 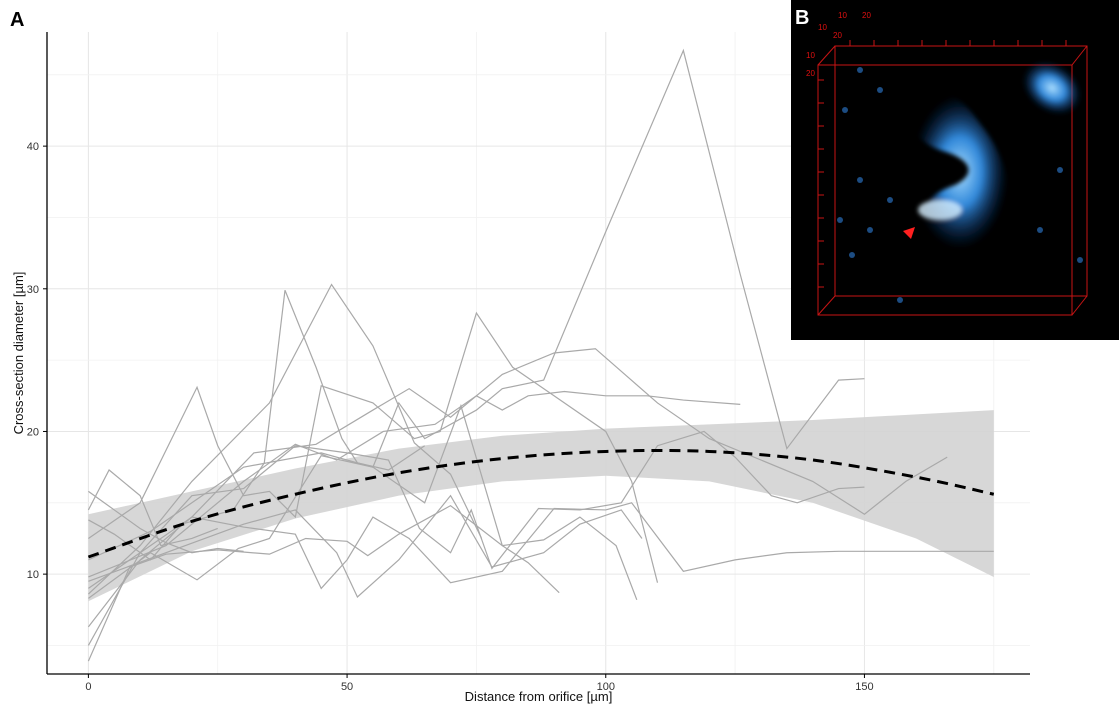 I want to click on inset-panel-b: B 10 20 10 20 10 20, so click(x=955, y=170).